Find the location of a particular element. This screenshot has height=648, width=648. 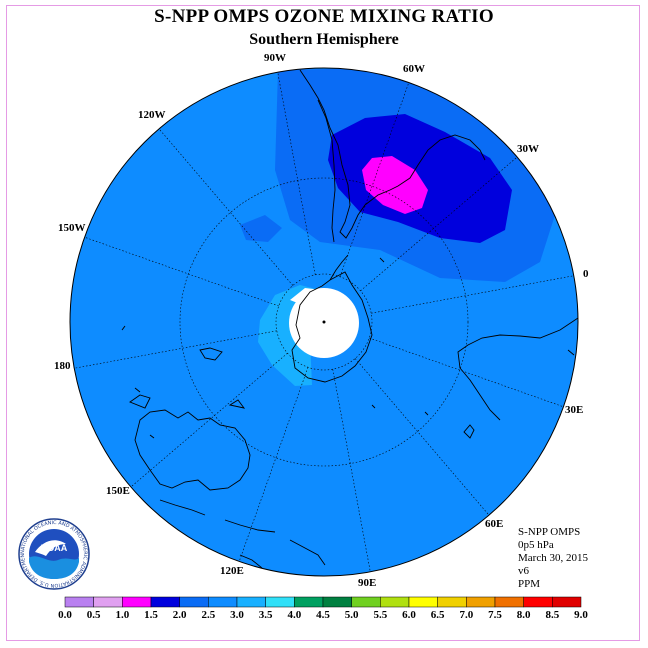

ozone-region-2-0-patch is located at coordinates (261, 228).